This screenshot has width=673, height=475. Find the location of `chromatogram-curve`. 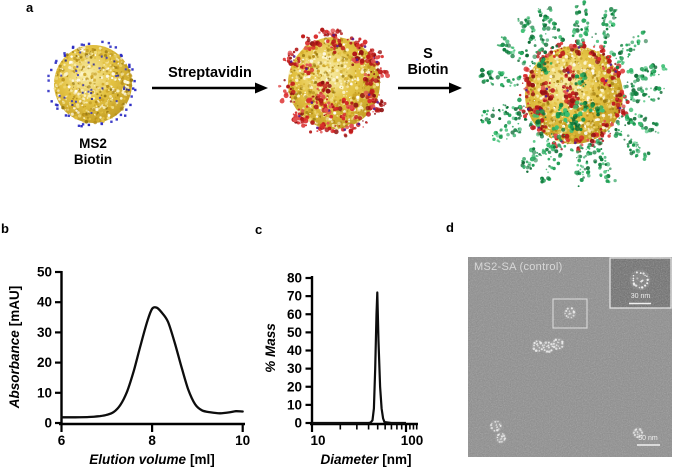

chromatogram-curve is located at coordinates (152, 362).